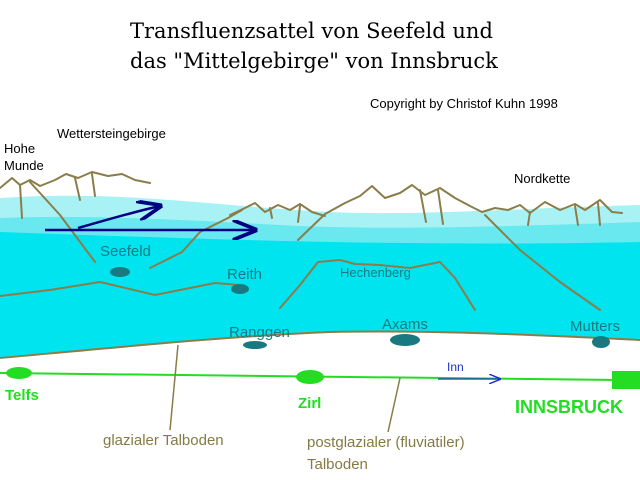 This screenshot has height=480, width=640. I want to click on postglazial-leader, so click(394, 405).